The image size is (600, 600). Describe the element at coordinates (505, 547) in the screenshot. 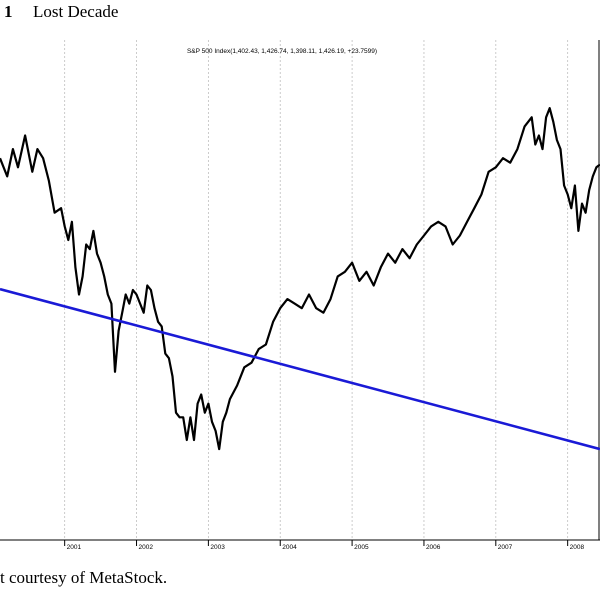

I see `x-tick-label: 2007` at that location.